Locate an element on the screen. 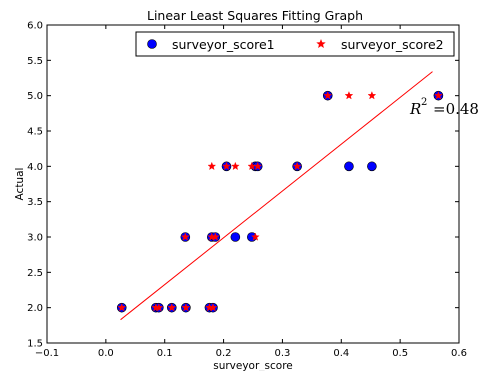  chart-title: Linear Least Squares Fitting Graph is located at coordinates (255, 15).